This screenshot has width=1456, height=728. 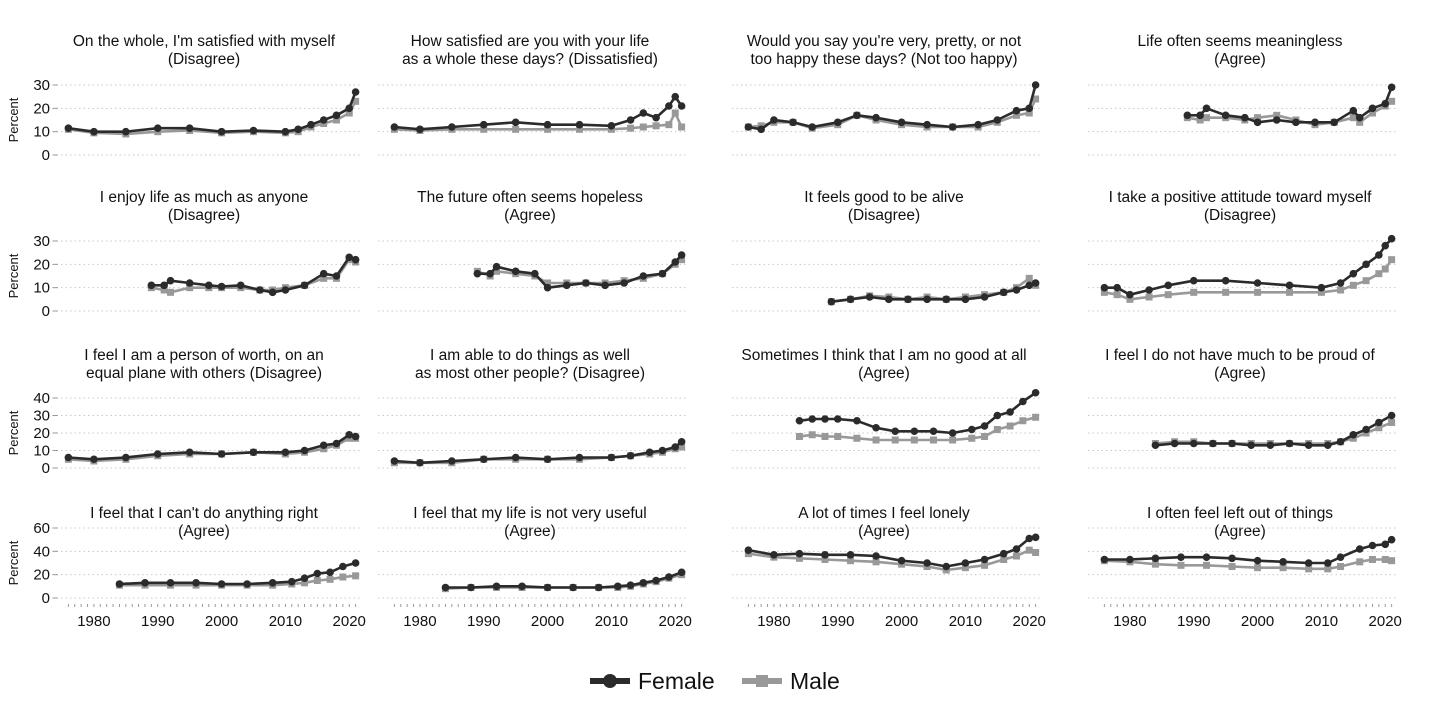 What do you see at coordinates (41, 241) in the screenshot?
I see `y-tick-label: 30` at bounding box center [41, 241].